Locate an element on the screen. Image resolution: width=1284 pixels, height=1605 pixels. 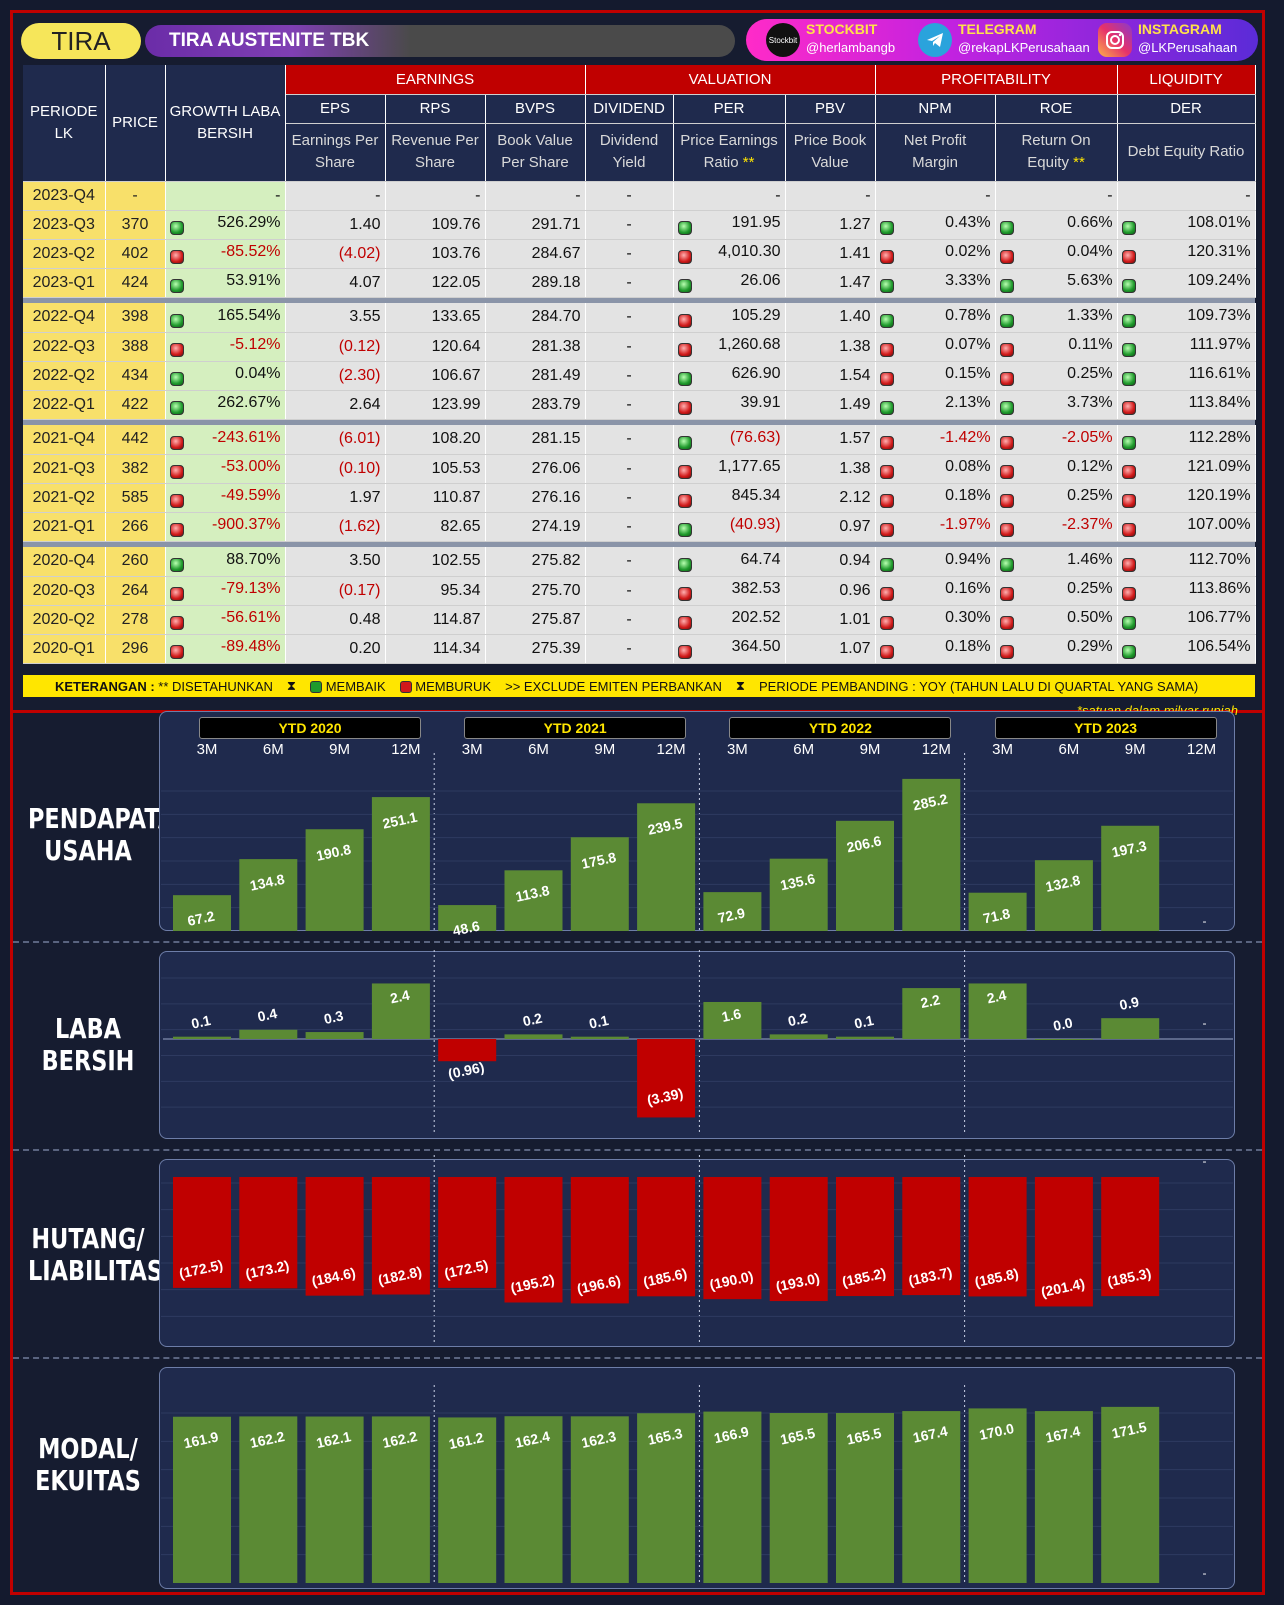
column-header: ROE is located at coordinates (1056, 109).